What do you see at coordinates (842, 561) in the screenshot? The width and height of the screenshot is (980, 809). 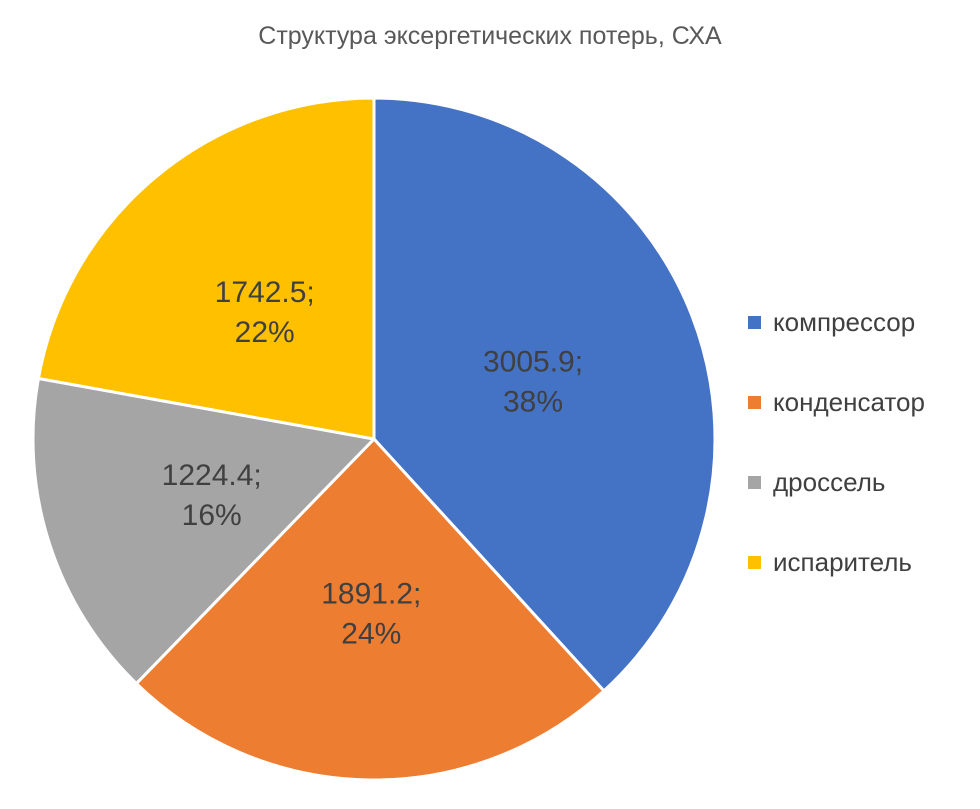 I see `legend-label-isparitel: испаритель` at bounding box center [842, 561].